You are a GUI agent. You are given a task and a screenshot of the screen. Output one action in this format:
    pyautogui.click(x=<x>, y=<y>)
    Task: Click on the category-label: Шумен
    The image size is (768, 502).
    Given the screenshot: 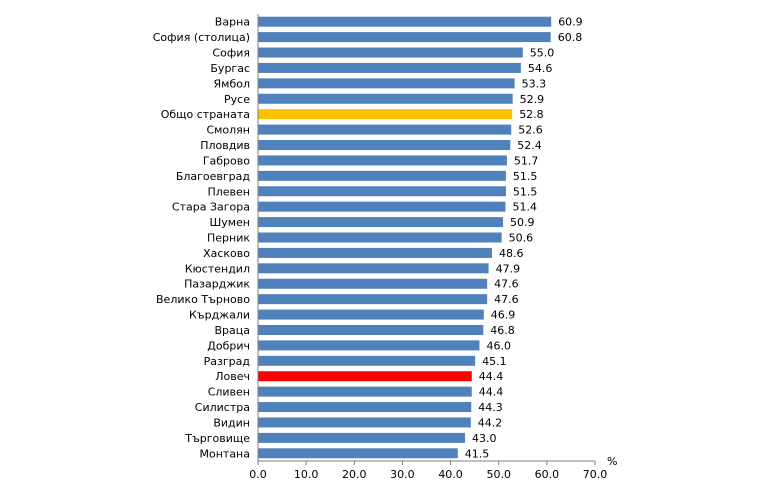 What is the action you would take?
    pyautogui.click(x=229, y=222)
    